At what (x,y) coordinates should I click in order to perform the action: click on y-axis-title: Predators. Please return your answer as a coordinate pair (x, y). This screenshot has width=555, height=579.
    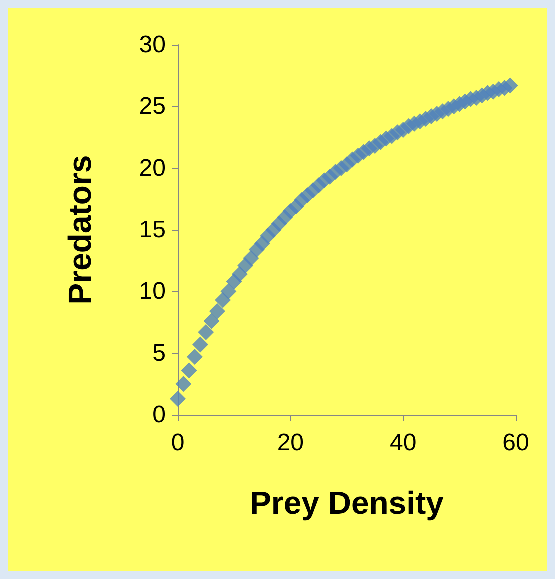
    Looking at the image, I should click on (80, 230).